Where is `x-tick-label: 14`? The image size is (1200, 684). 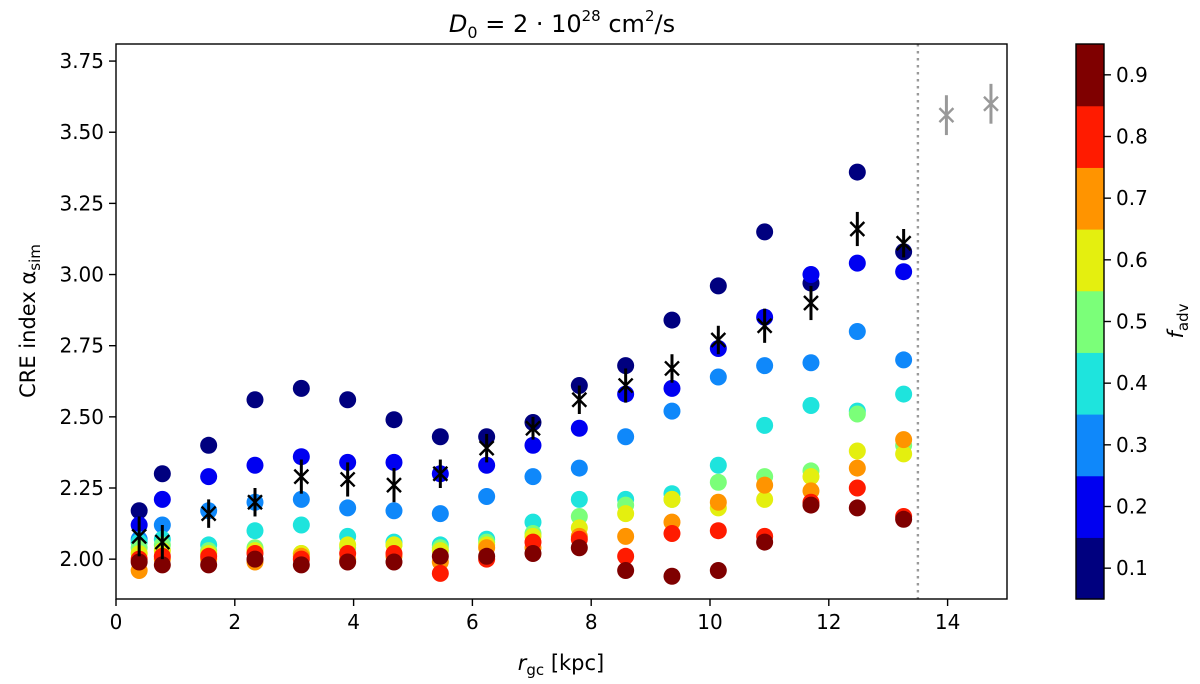
x-tick-label: 14 is located at coordinates (947, 622).